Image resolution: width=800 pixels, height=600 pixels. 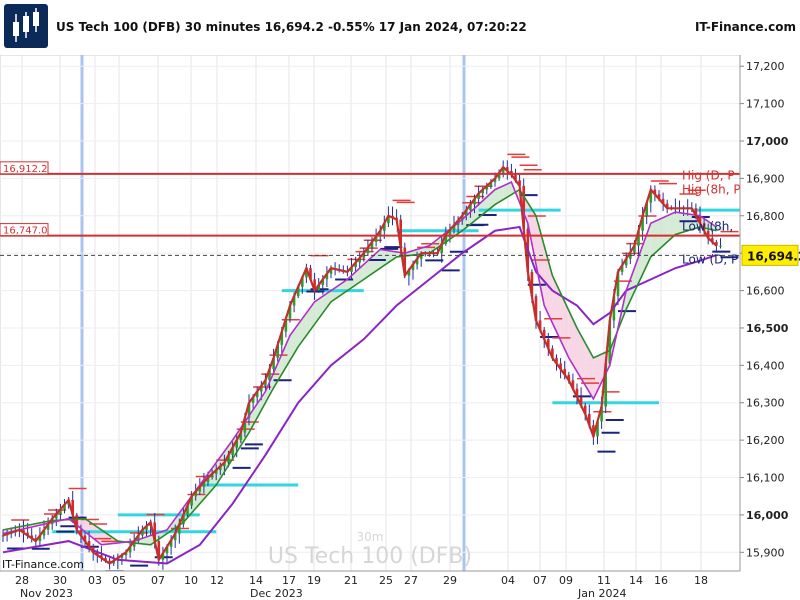 I want to click on level-label: 16,747.0, so click(x=25, y=231).